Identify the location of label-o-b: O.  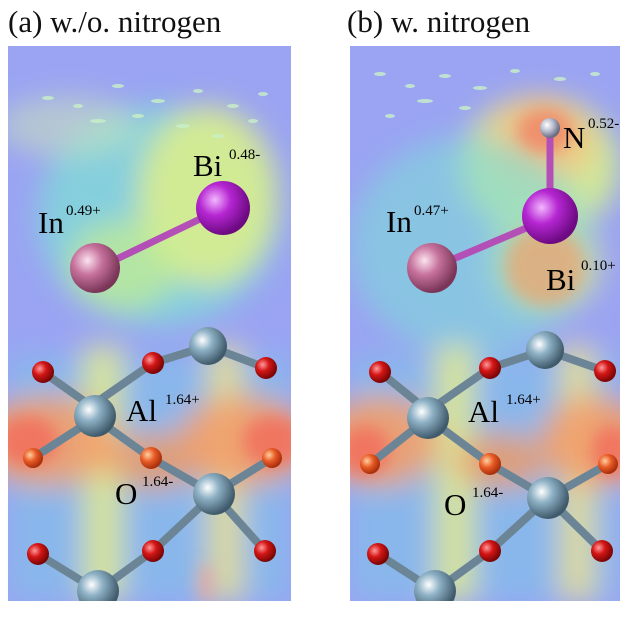
(455, 504).